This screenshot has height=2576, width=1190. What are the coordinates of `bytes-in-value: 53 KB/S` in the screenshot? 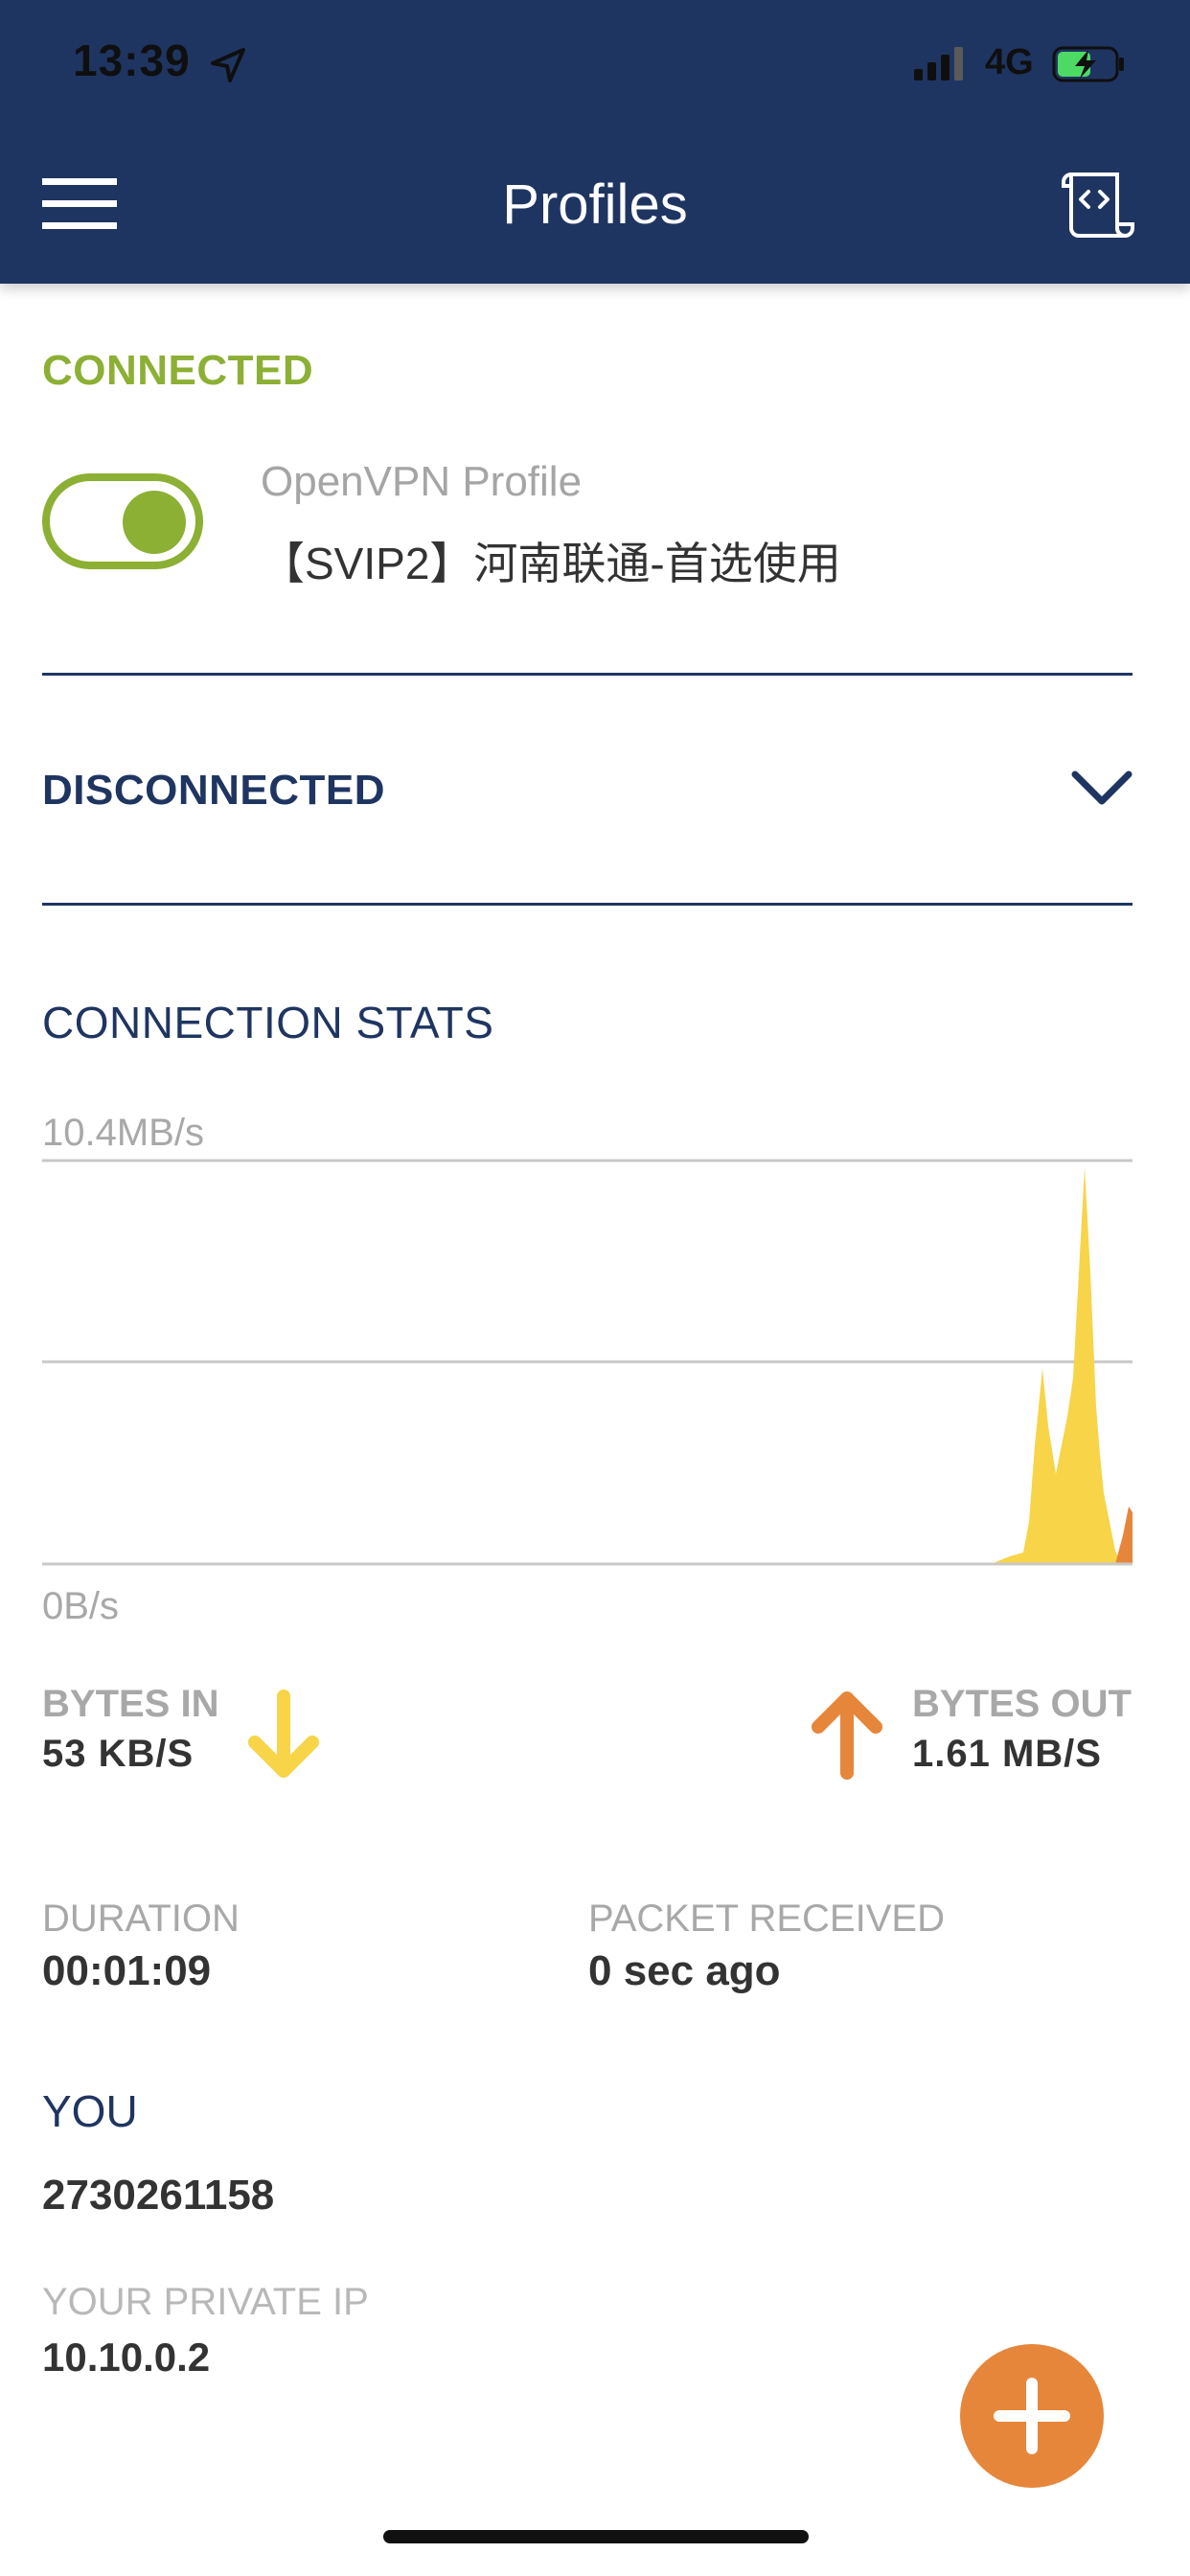 It's located at (119, 1754).